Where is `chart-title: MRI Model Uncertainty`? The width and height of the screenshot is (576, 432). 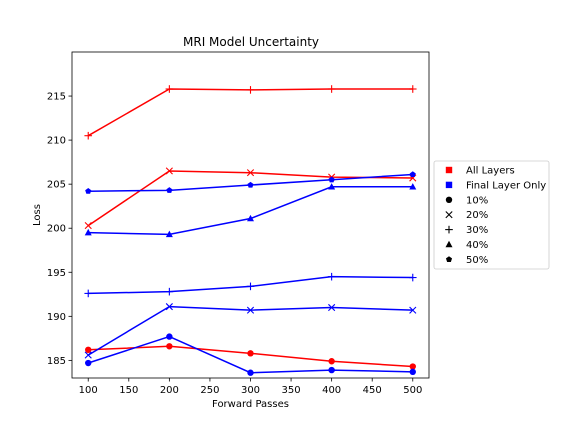
chart-title: MRI Model Uncertainty is located at coordinates (251, 42).